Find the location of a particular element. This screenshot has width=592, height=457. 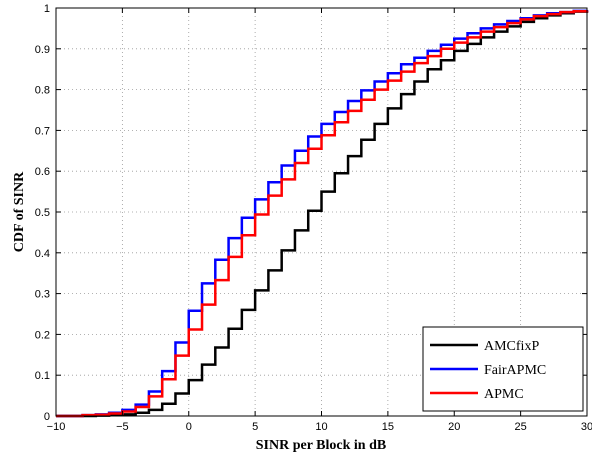

x-tick-label: 5 is located at coordinates (255, 427).